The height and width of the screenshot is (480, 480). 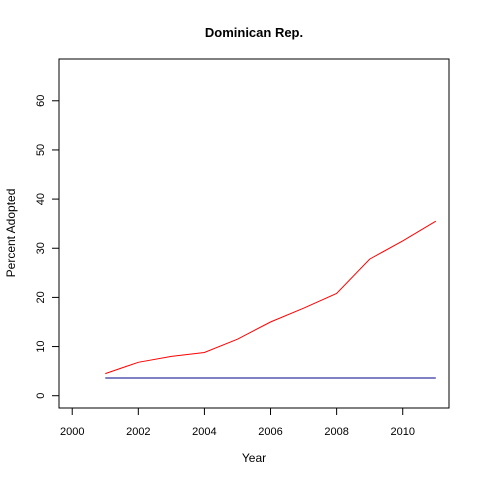 I want to click on x-tick-label: 2000, so click(x=72, y=432).